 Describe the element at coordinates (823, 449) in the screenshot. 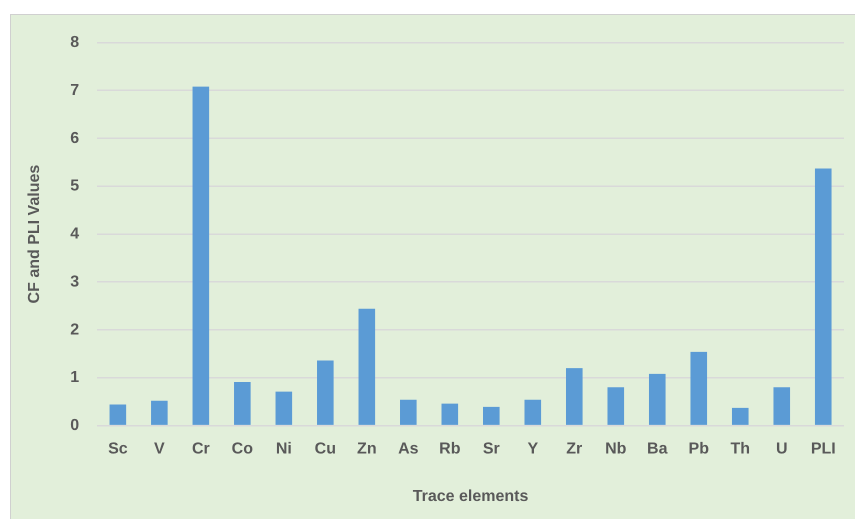

I see `x-tick-label: PLI` at that location.